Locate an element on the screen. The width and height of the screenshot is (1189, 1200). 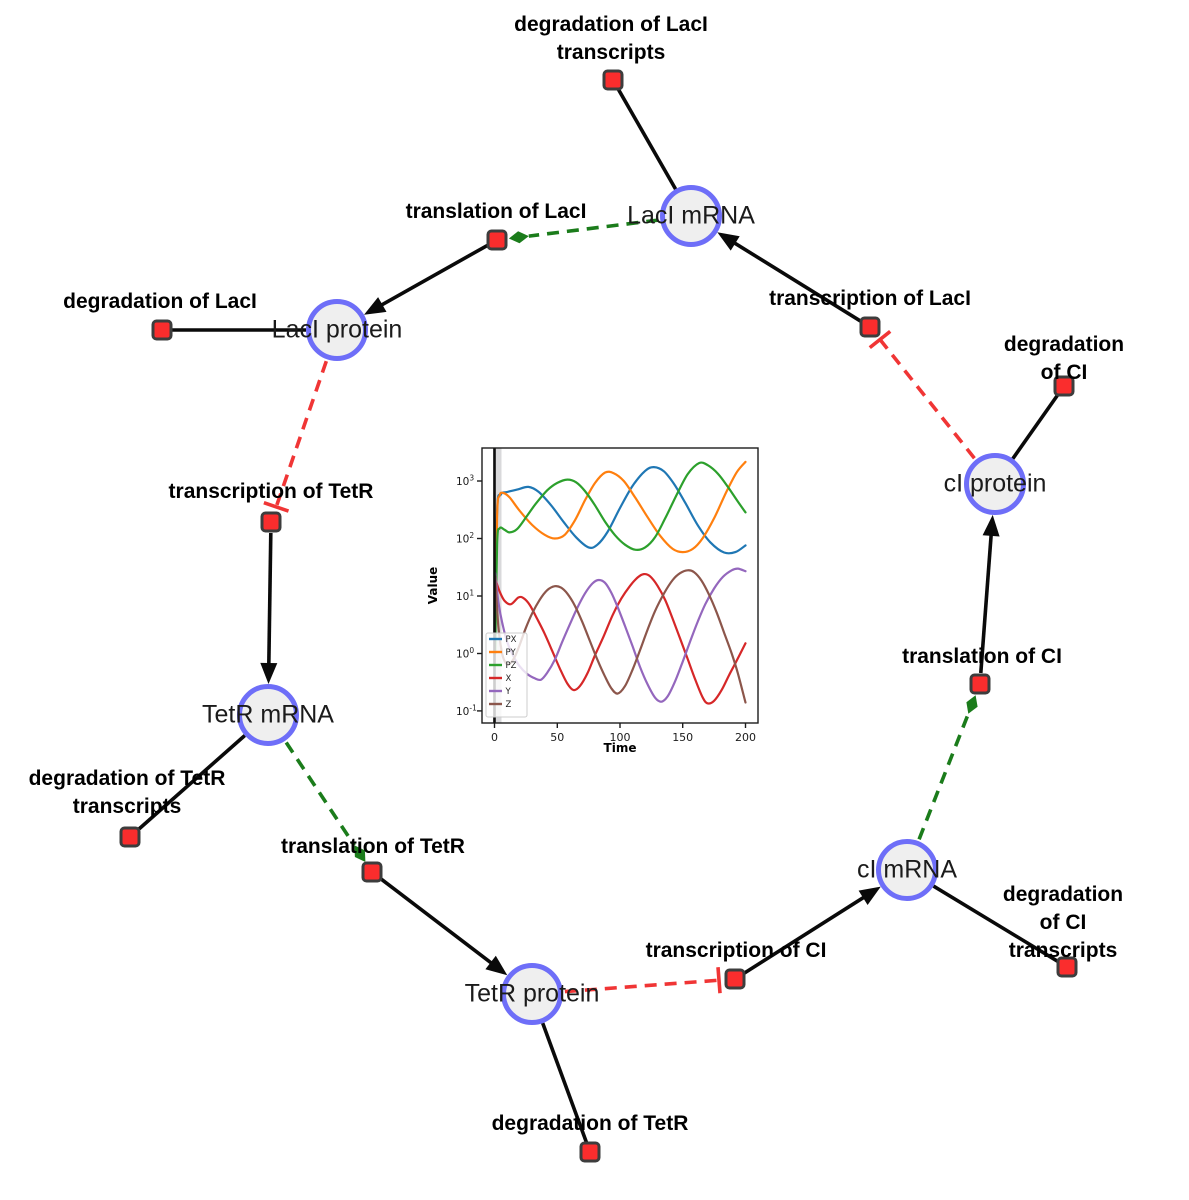
y-tick-label: 10⁻¹ is located at coordinates (466, 710).